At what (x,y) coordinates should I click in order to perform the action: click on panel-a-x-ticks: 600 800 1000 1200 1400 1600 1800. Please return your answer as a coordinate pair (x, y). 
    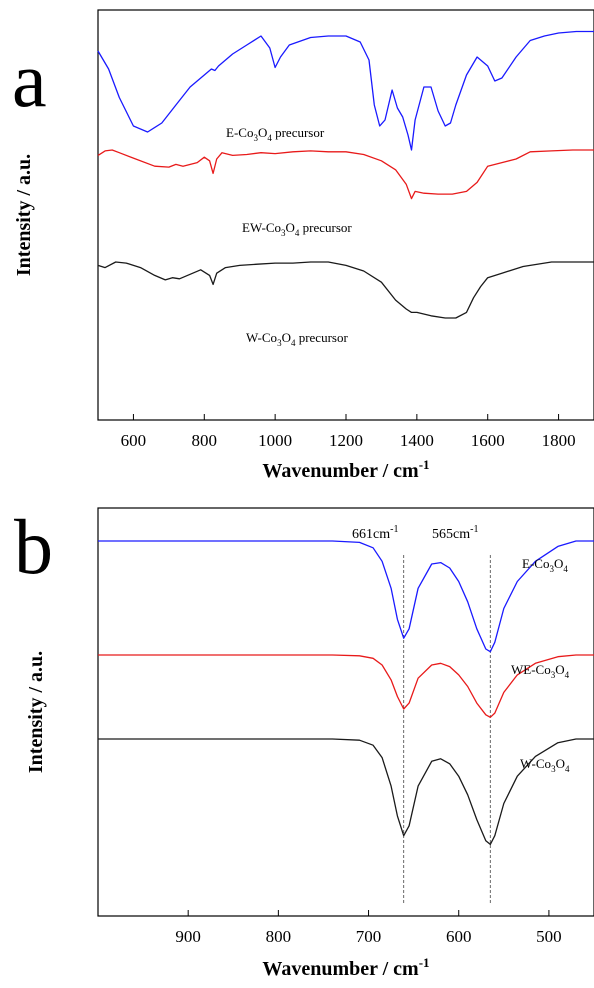
    Looking at the image, I should click on (348, 432).